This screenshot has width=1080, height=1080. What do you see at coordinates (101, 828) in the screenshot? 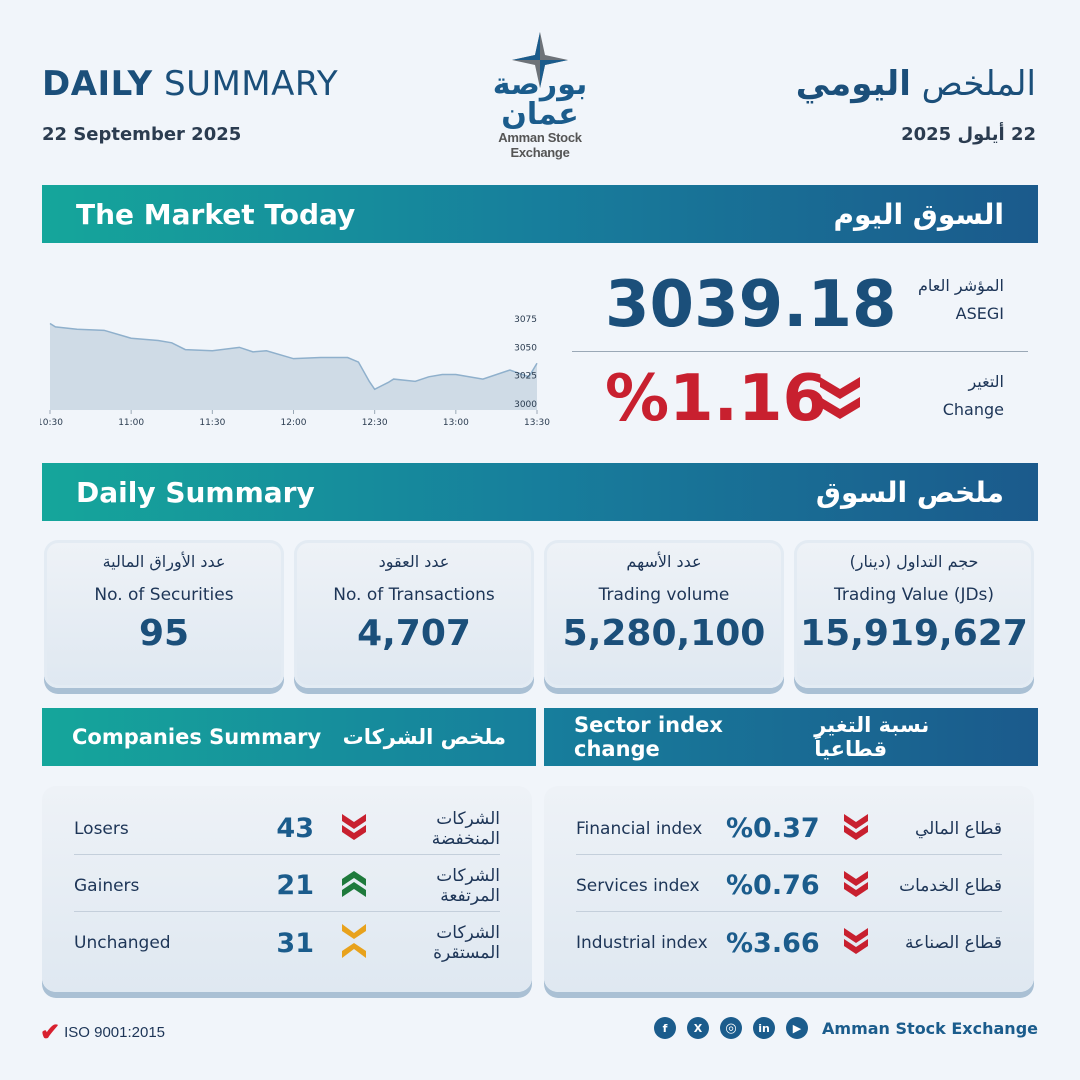
I see `row-label-en: Losers` at bounding box center [101, 828].